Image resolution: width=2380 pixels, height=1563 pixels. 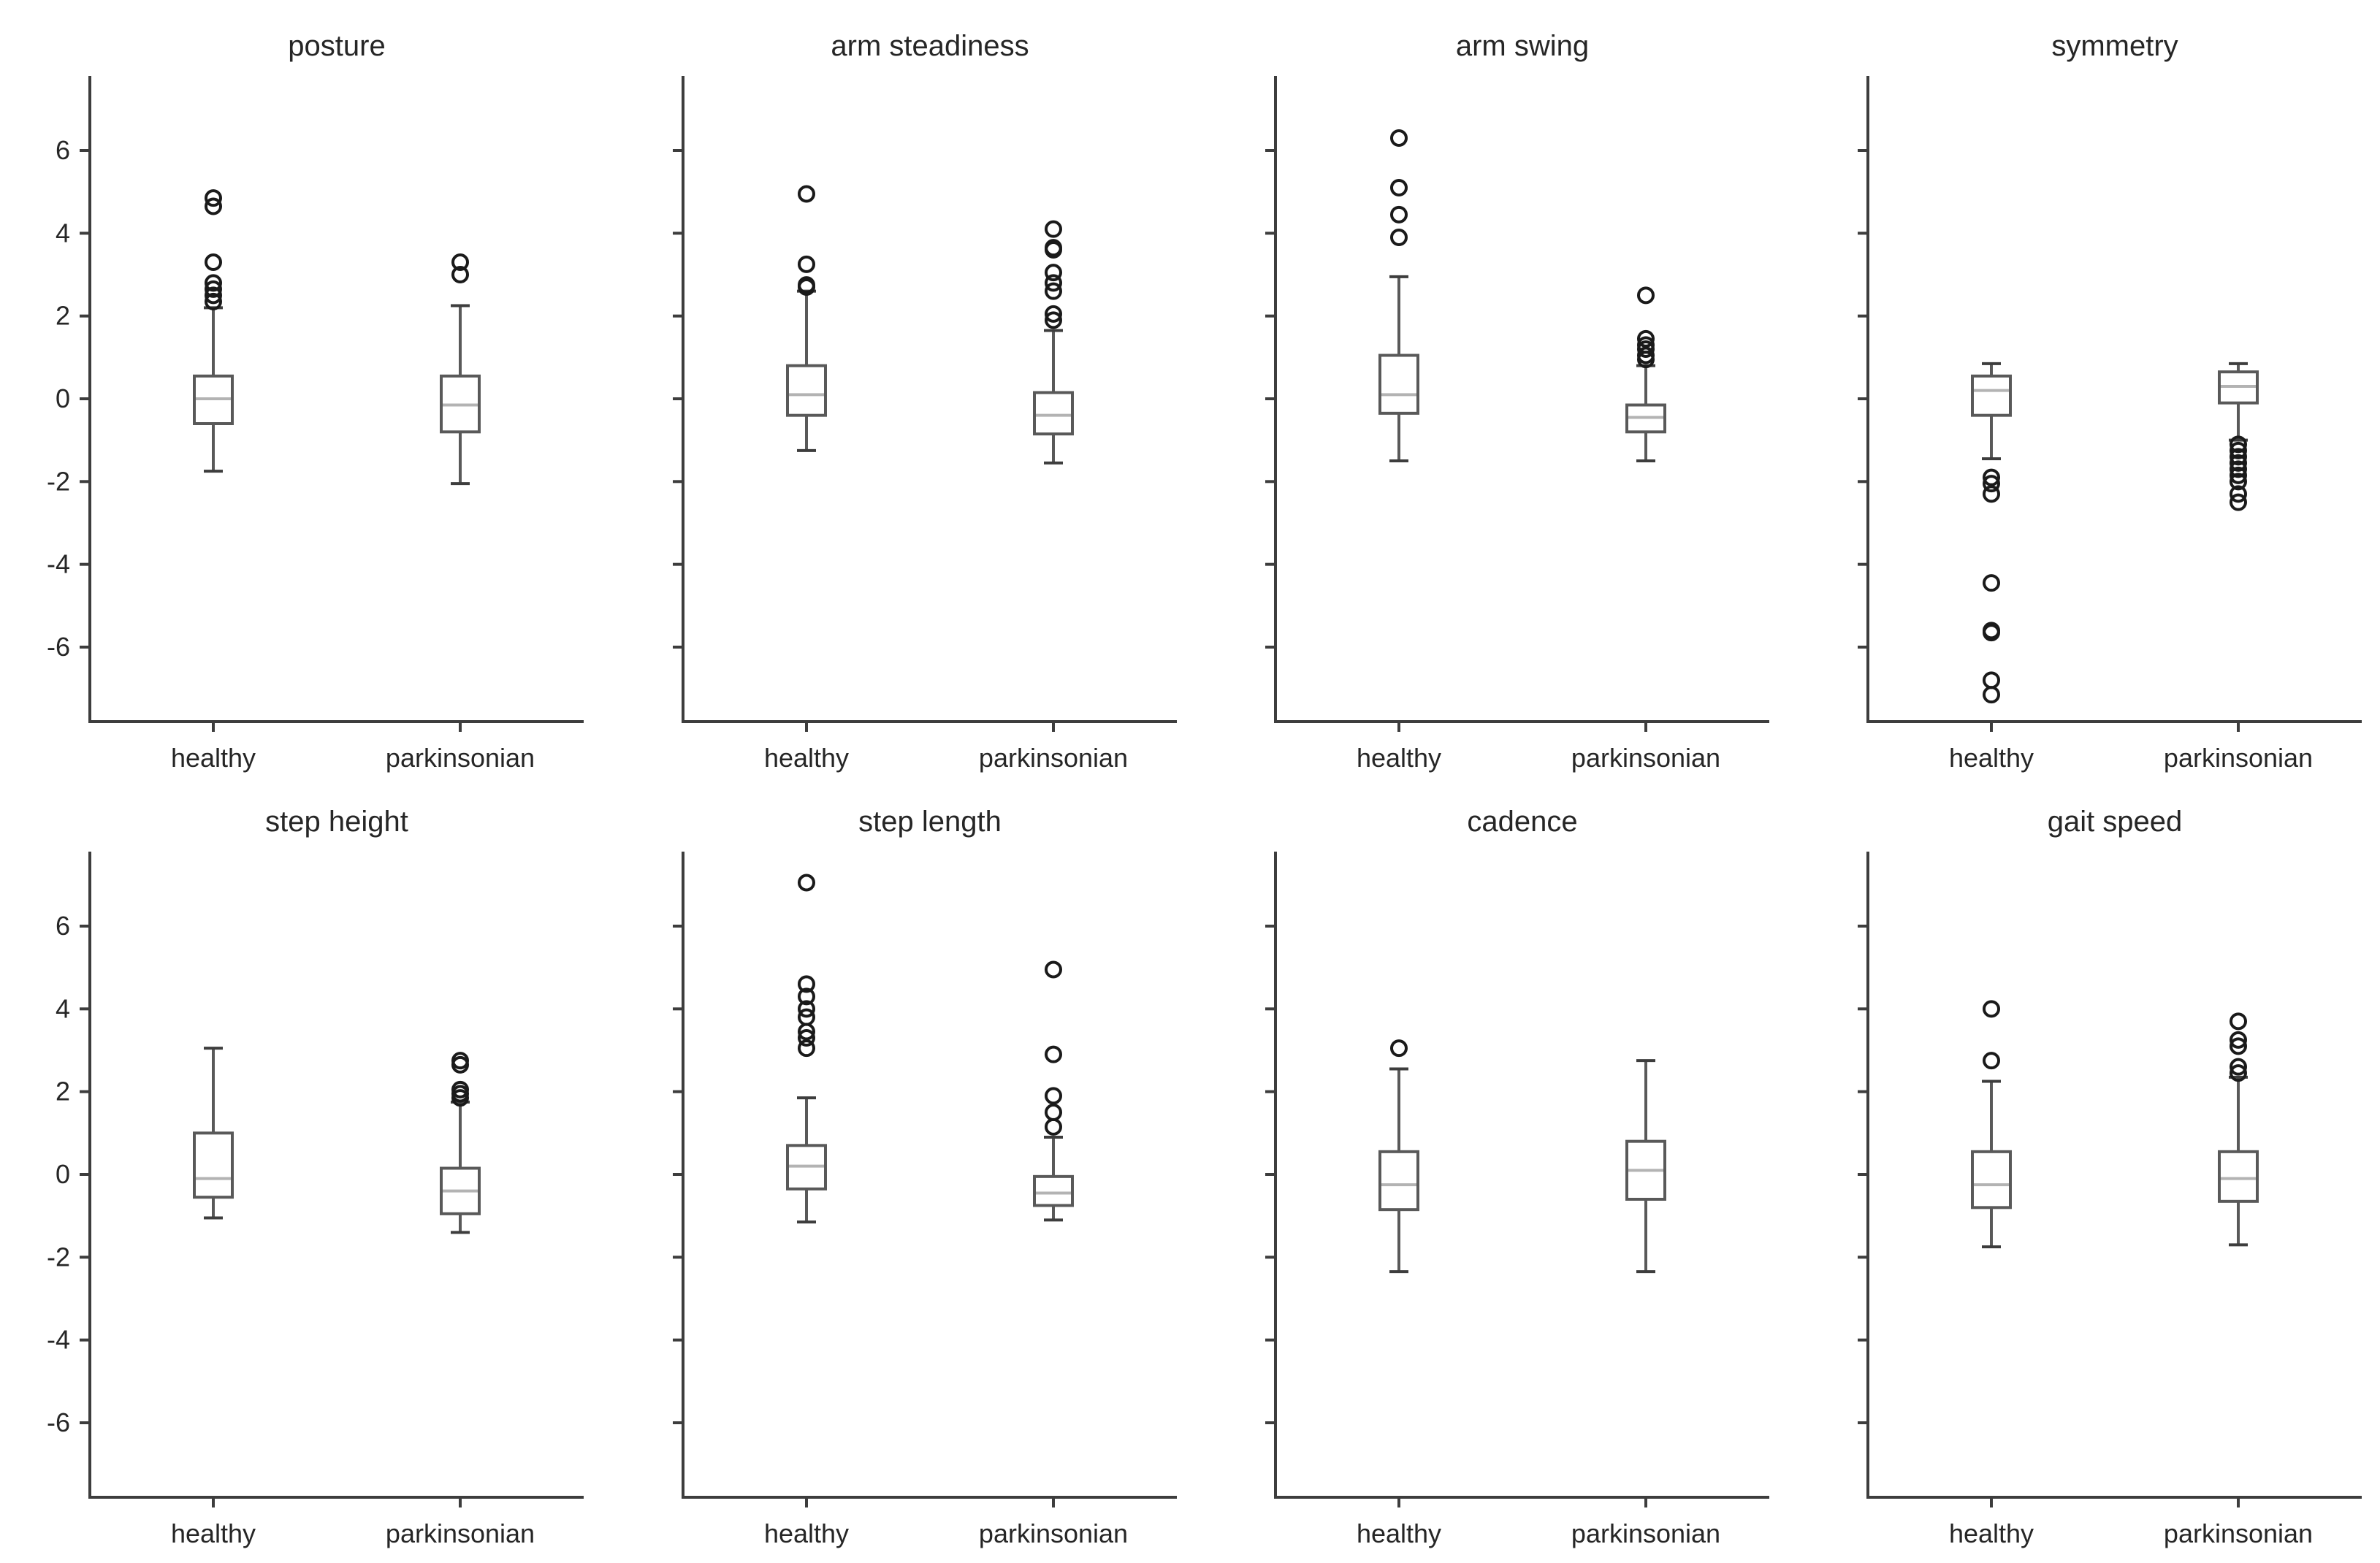 What do you see at coordinates (925, 1177) in the screenshot?
I see `panel-step-length: step length healthy parkinsonian` at bounding box center [925, 1177].